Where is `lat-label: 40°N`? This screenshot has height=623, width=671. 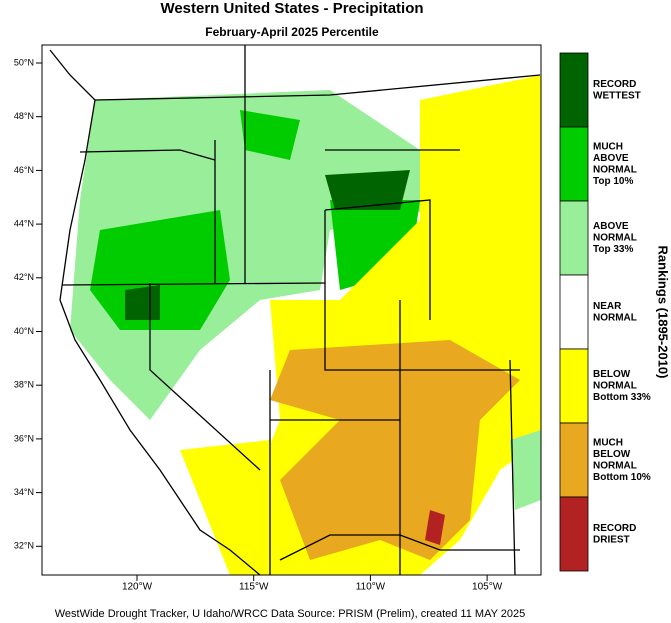
lat-label: 40°N is located at coordinates (24, 331).